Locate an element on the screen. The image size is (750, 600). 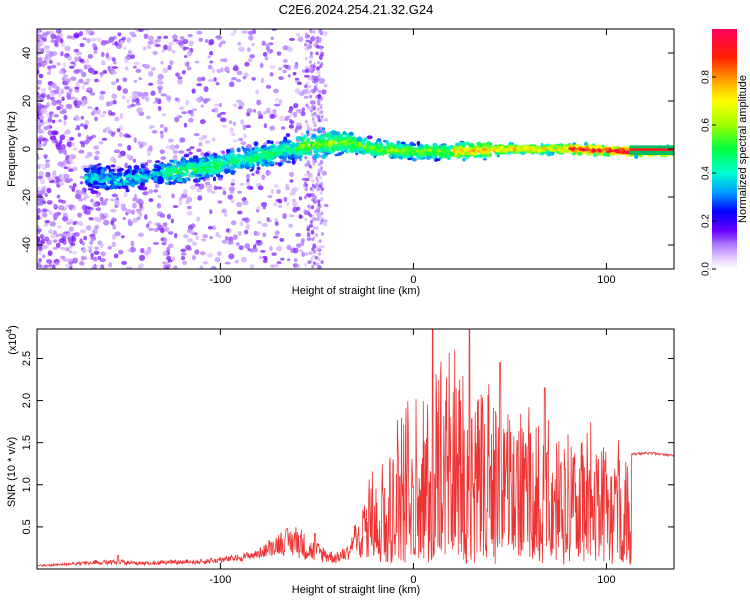
y-tick-label: -40 is located at coordinates (27, 245).